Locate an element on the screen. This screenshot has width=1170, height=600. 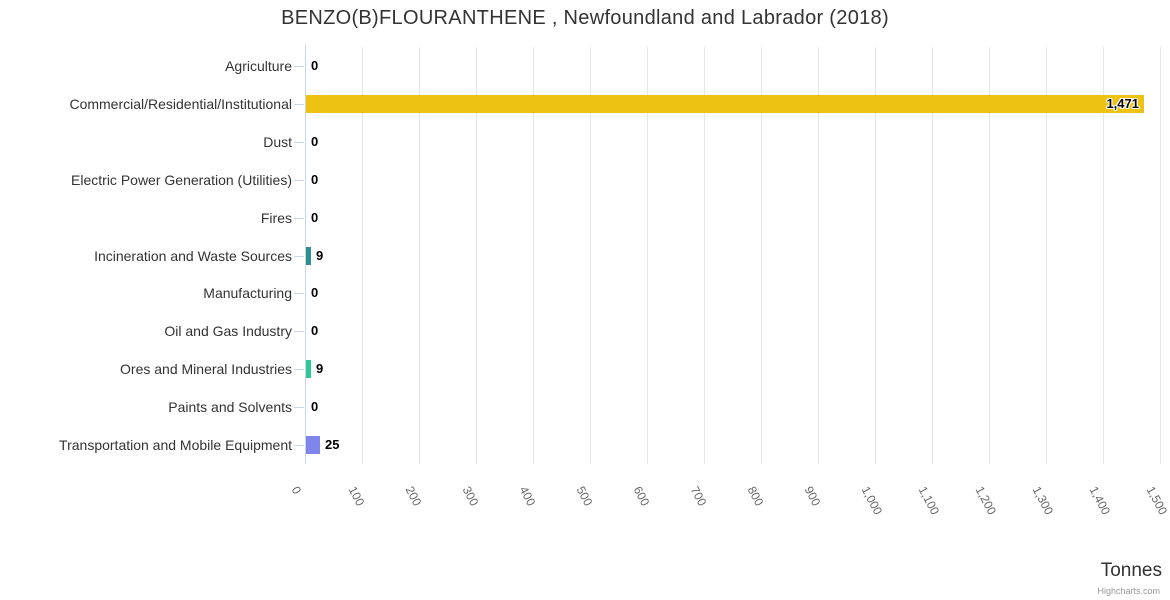
x-axis-label: 1,300 is located at coordinates (1043, 501).